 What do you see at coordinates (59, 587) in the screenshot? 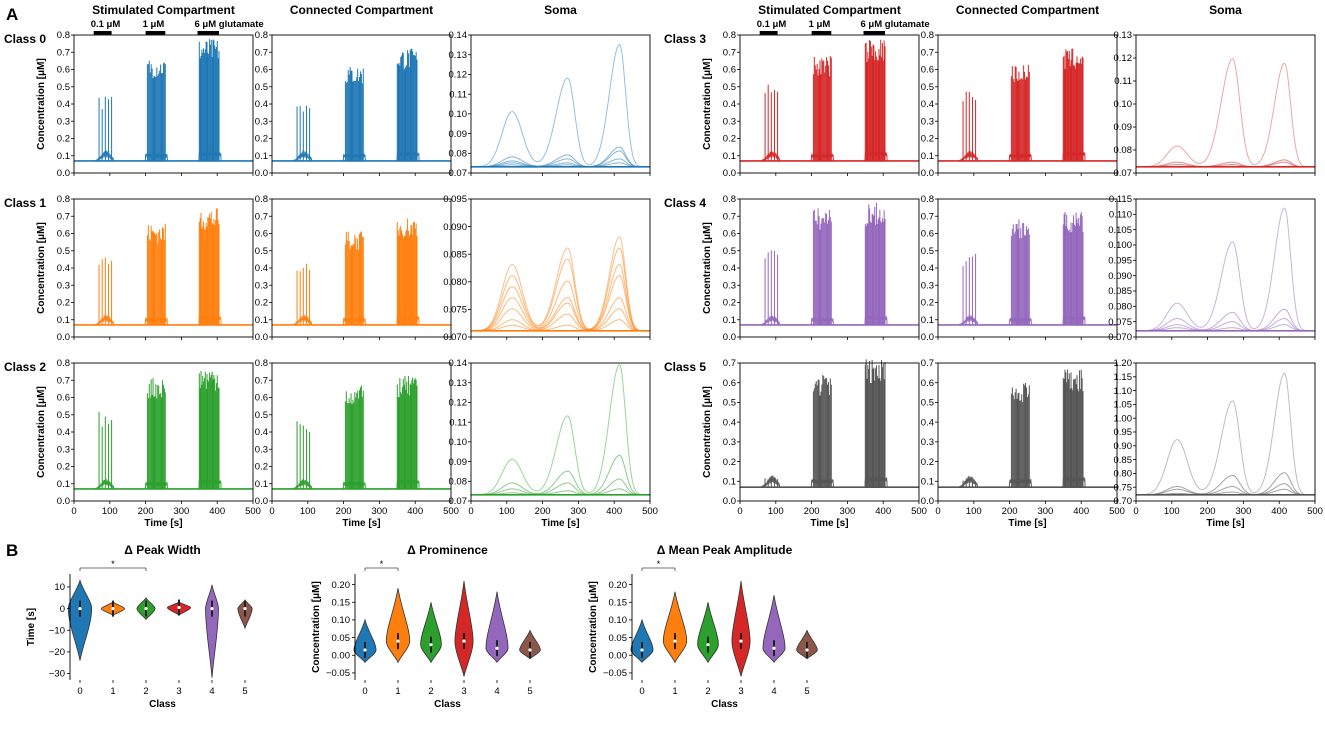
I see `y-tick-label: 10` at bounding box center [59, 587].